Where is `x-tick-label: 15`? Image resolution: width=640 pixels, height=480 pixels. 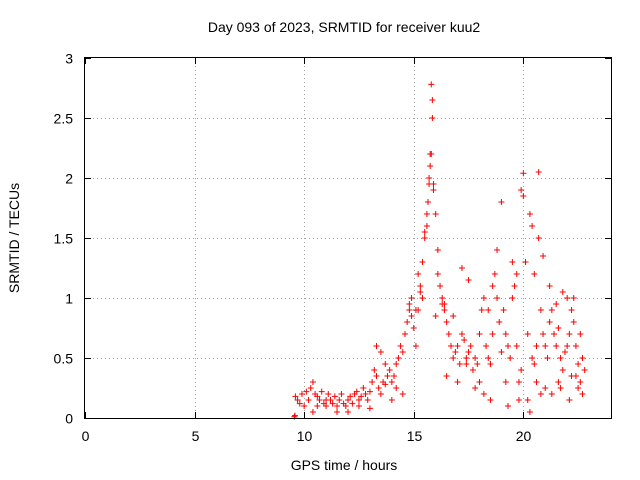
x-tick-label: 15 is located at coordinates (415, 436).